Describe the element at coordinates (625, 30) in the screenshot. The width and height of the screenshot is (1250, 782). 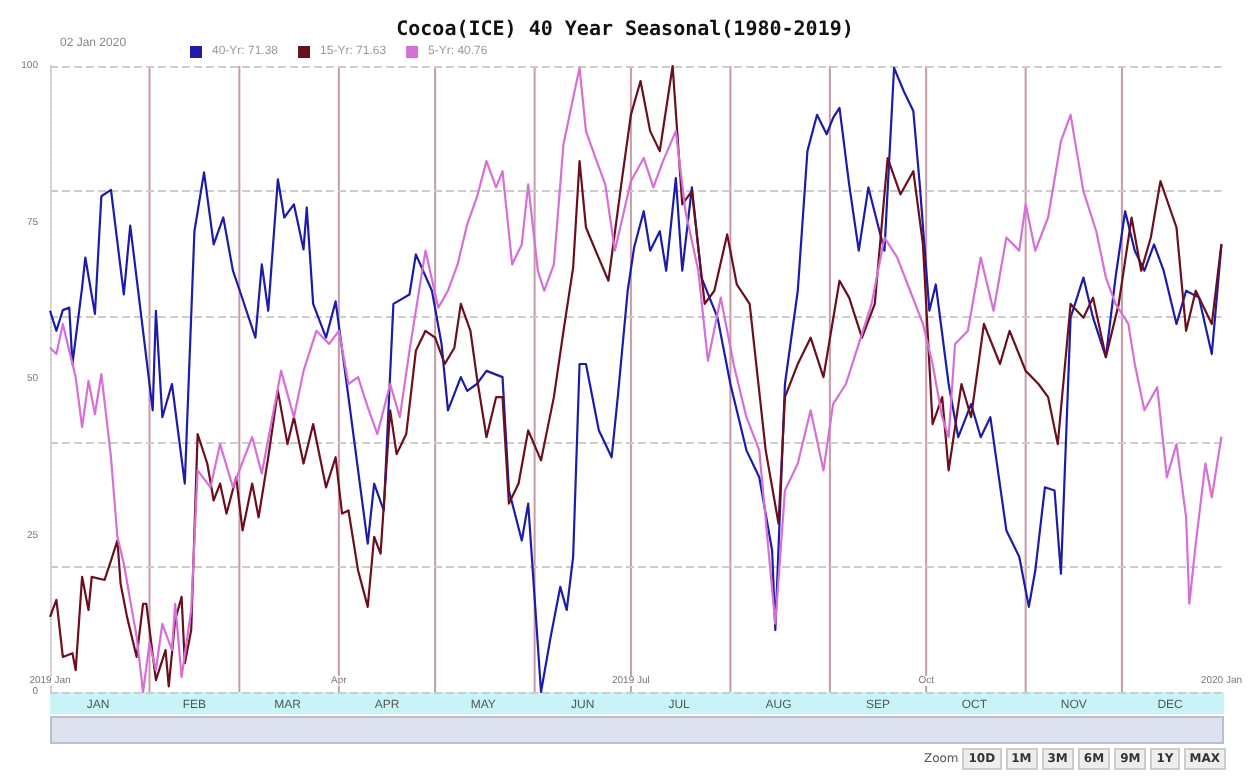
I see `chart-title: Cocoa(ICE) 40 Year Seasonal(1980-2019)` at that location.